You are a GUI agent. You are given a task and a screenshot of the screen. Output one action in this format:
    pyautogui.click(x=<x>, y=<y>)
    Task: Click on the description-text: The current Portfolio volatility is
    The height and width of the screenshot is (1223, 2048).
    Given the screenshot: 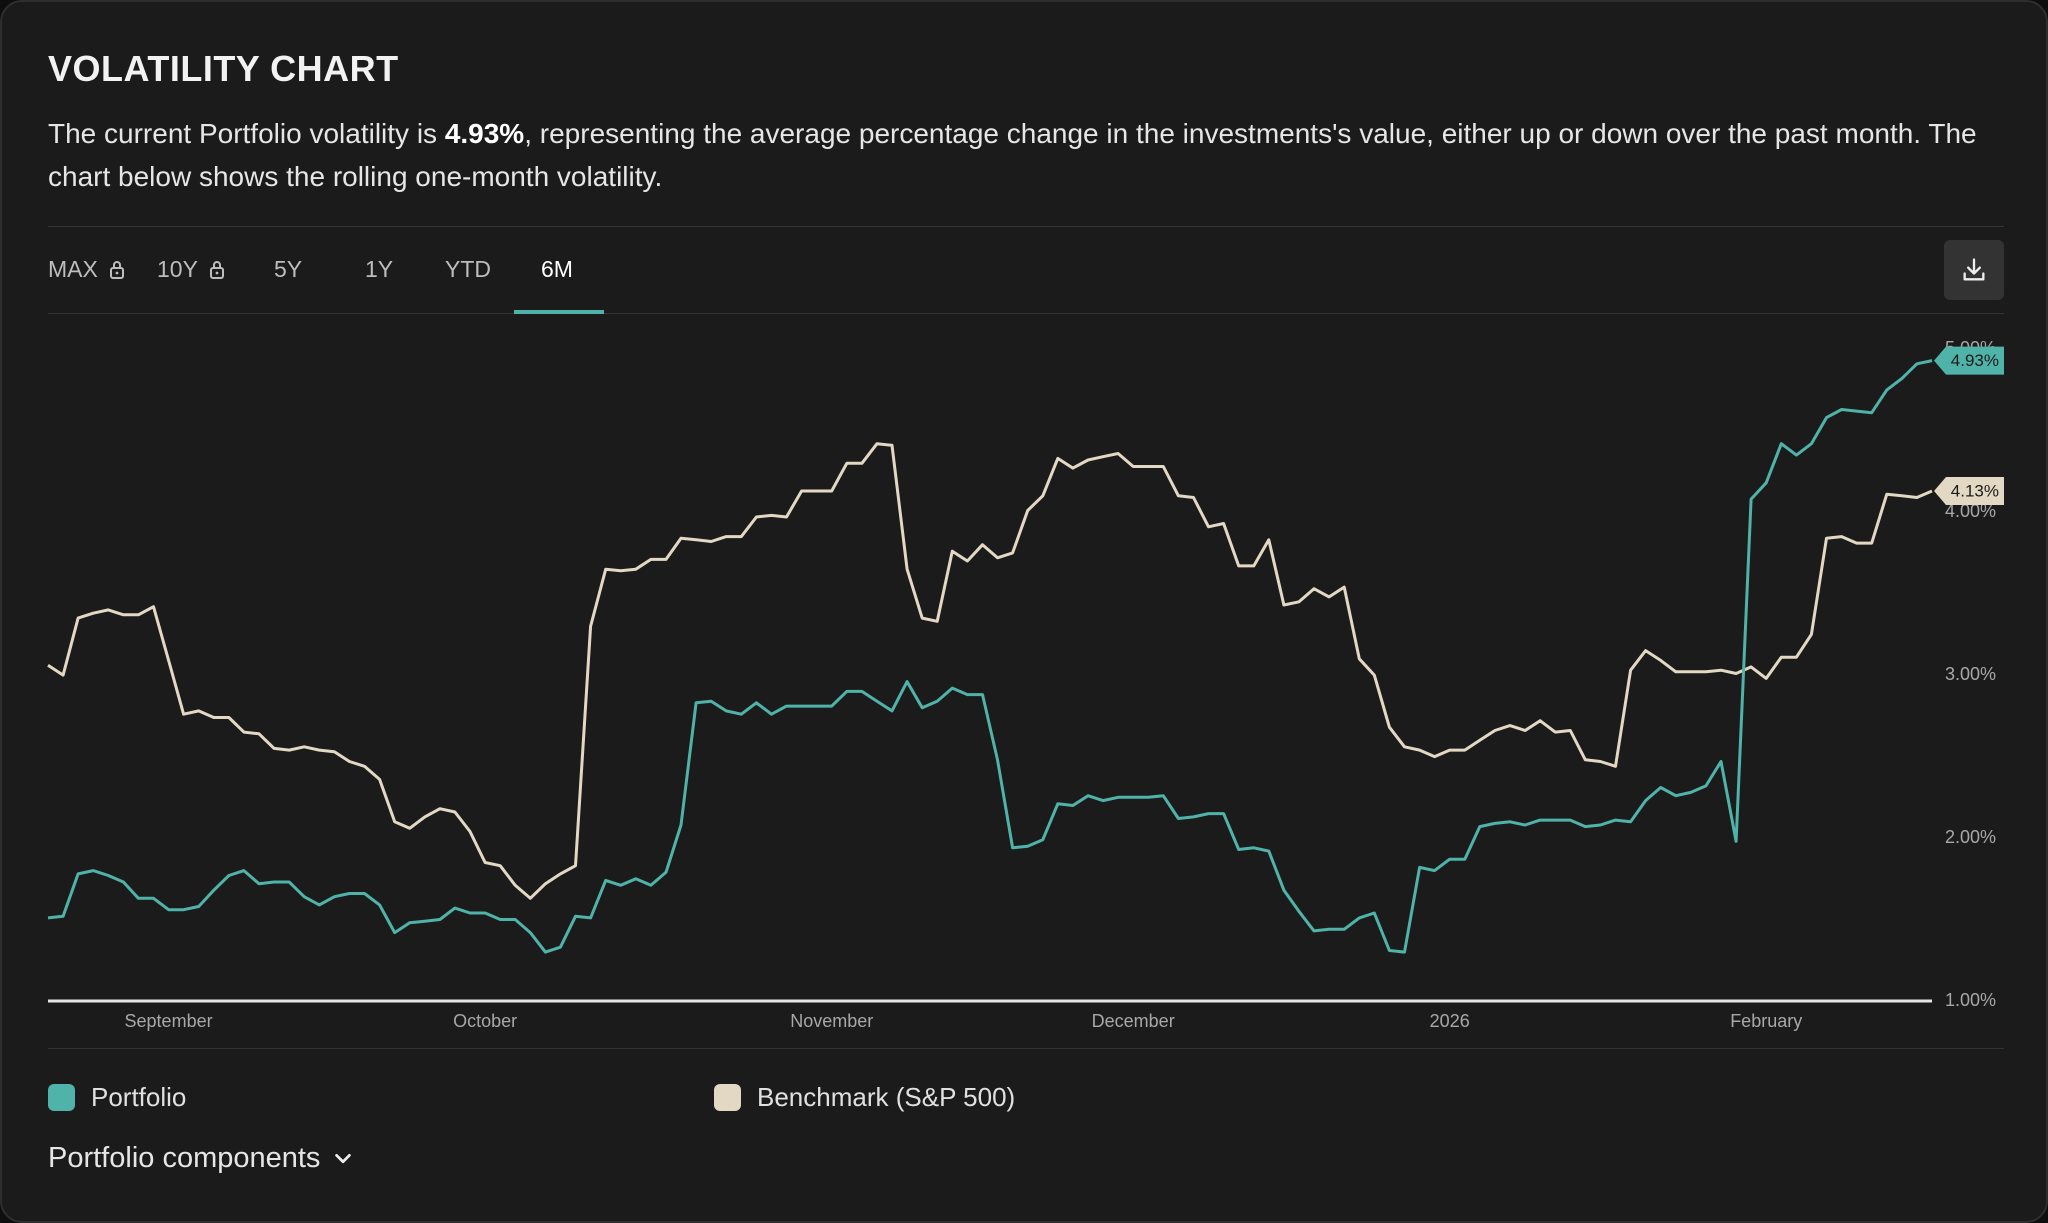 What is the action you would take?
    pyautogui.click(x=246, y=133)
    